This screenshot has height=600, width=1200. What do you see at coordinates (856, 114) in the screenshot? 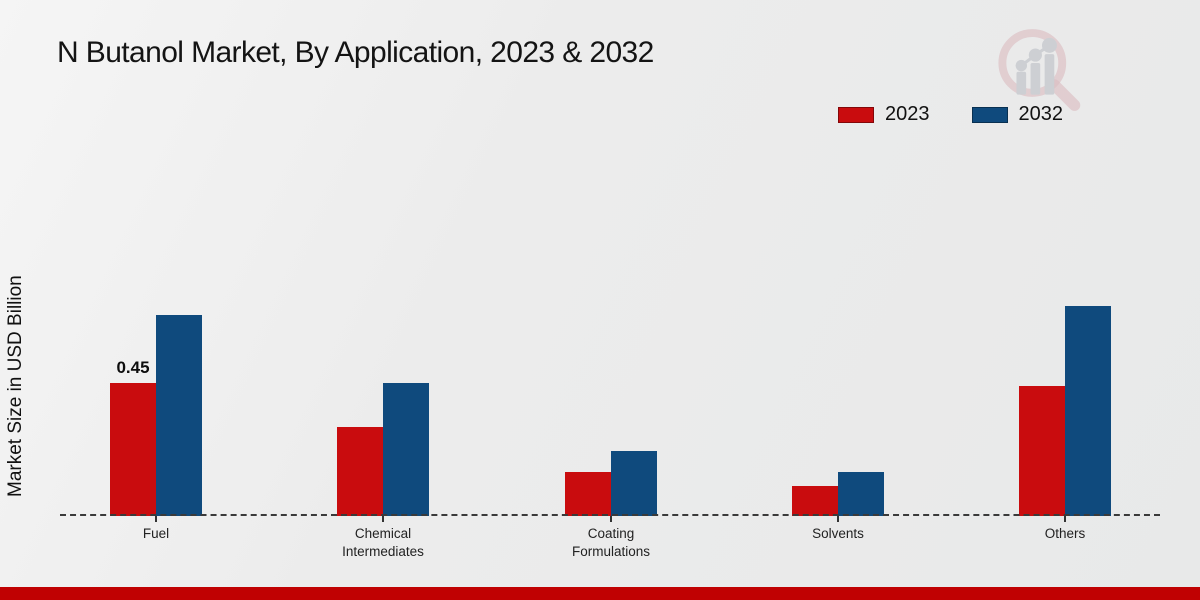
I see `legend-swatch-2023` at bounding box center [856, 114].